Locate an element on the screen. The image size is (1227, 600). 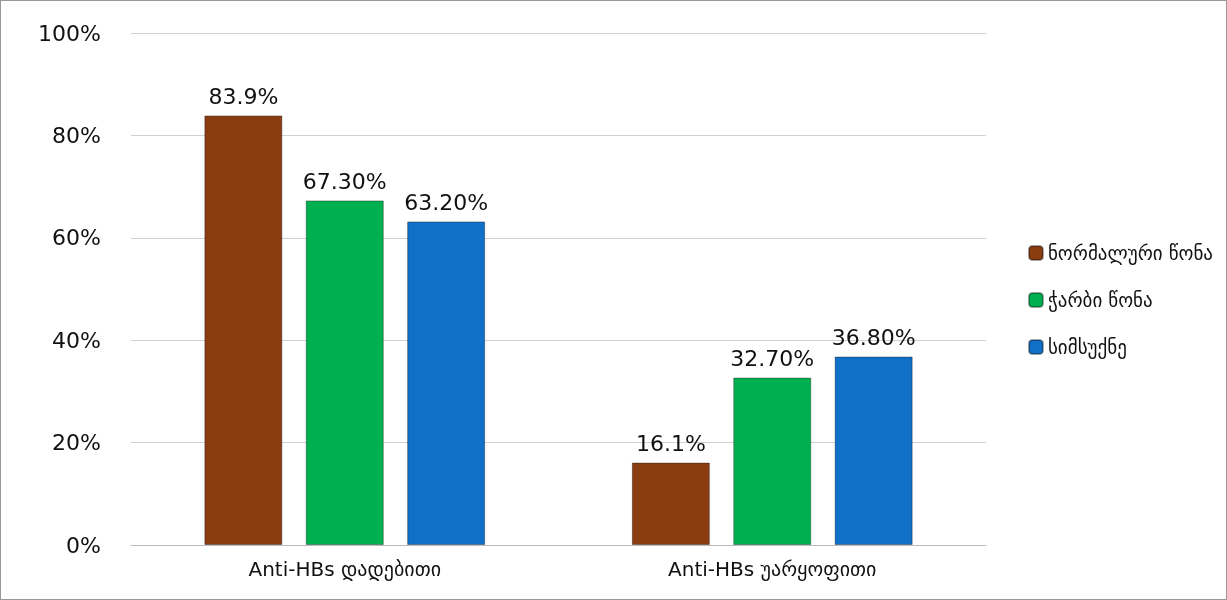
data-label: 16.1% is located at coordinates (670, 444).